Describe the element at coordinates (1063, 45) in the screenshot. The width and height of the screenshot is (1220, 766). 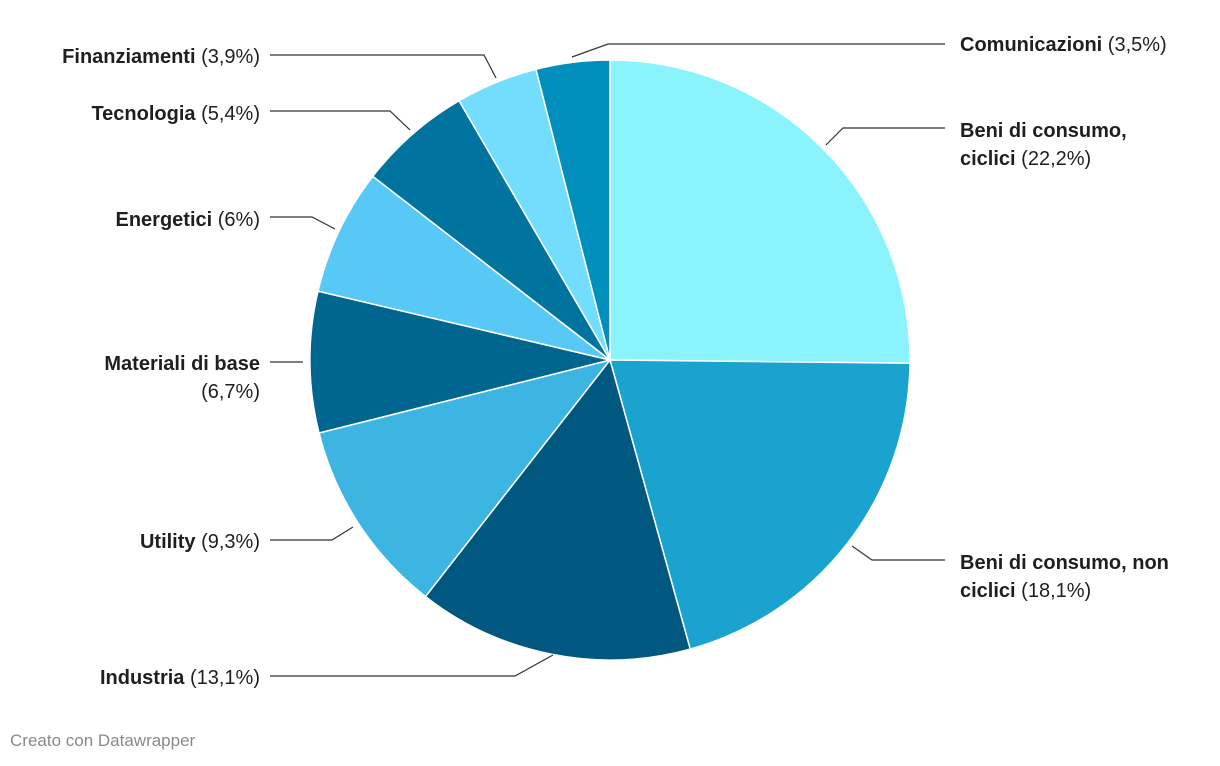
I see `slice-label-9: Comunicazioni (3,5%)` at that location.